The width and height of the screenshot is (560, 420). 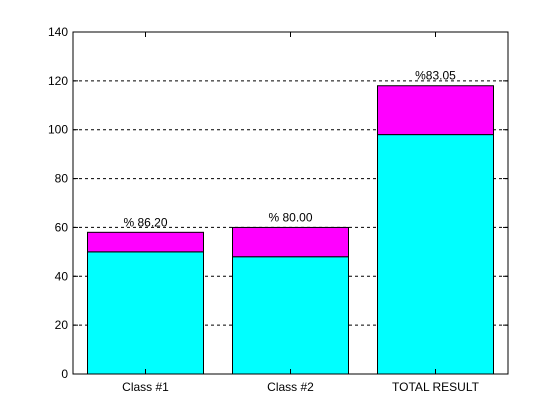 What do you see at coordinates (435, 76) in the screenshot?
I see `data-label: %83.05` at bounding box center [435, 76].